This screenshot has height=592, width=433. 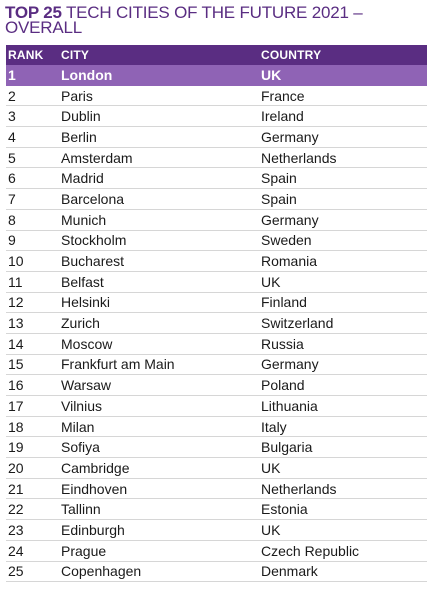 I want to click on rank-cell: 22, so click(x=16, y=509).